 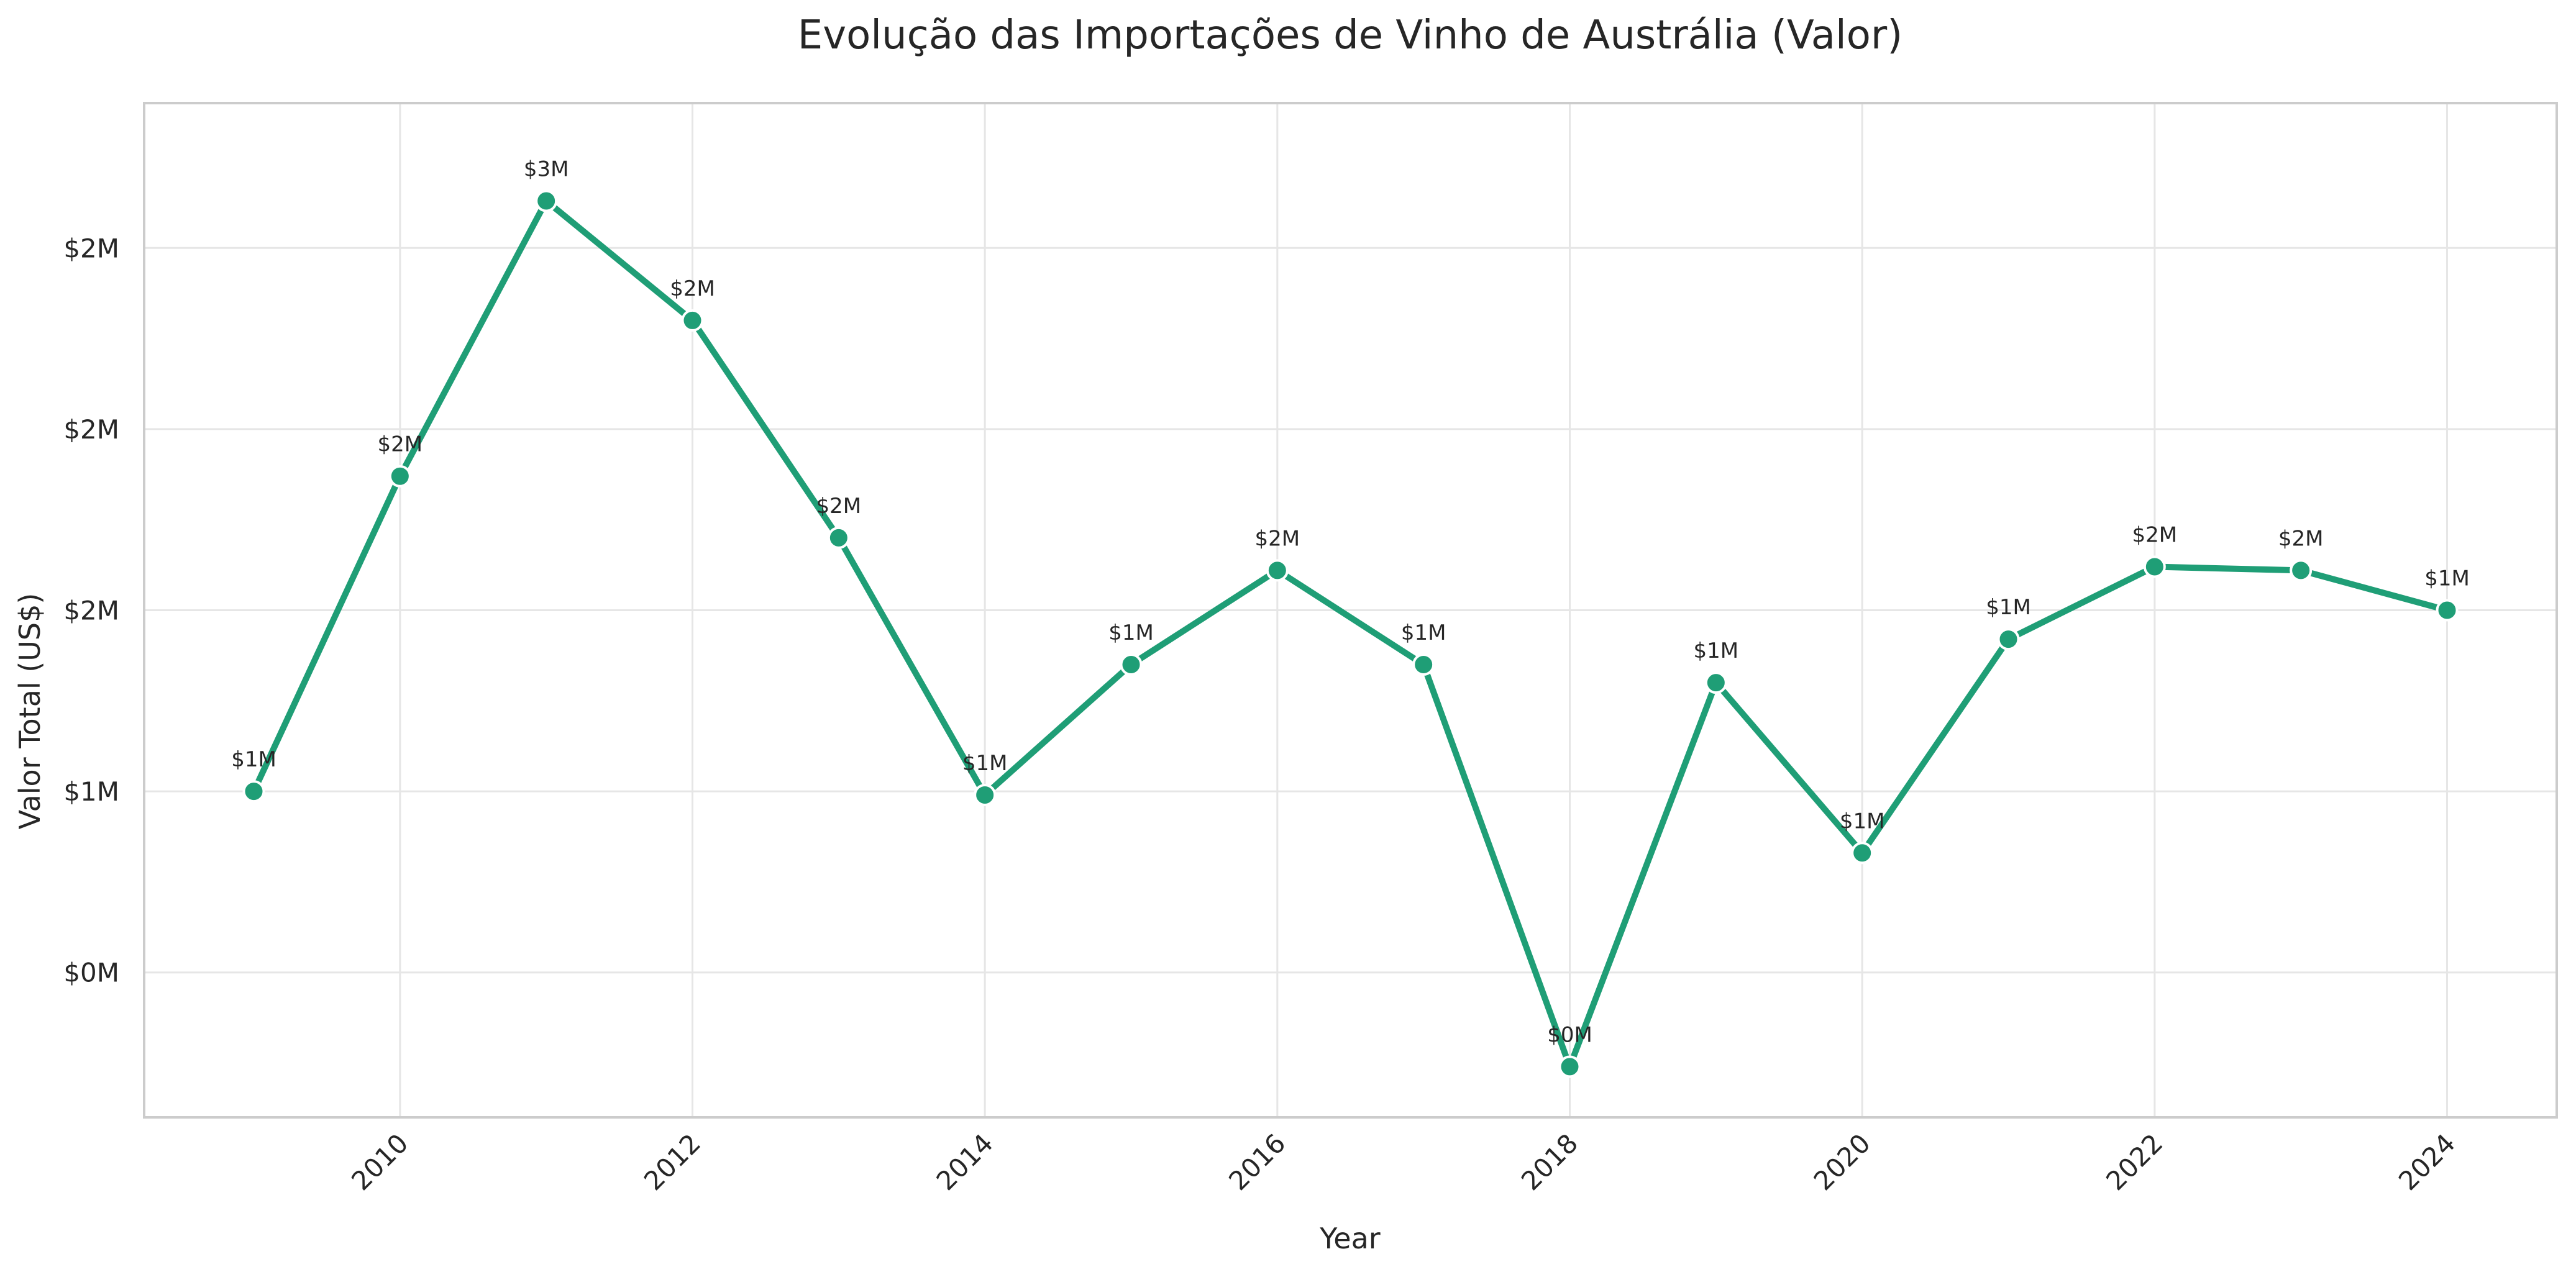 What do you see at coordinates (2427, 1162) in the screenshot?
I see `x-tick-label: 2024` at bounding box center [2427, 1162].